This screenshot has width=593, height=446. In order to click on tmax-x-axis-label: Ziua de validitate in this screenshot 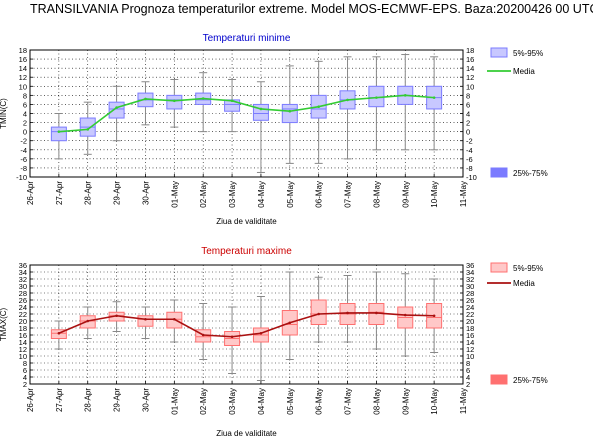, I will do `click(246, 433)`.